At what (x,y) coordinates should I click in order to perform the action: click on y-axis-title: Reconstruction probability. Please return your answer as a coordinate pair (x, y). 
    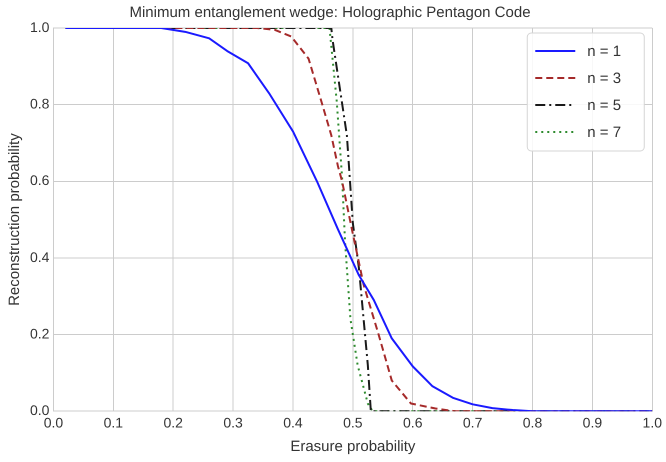
    Looking at the image, I should click on (15, 219).